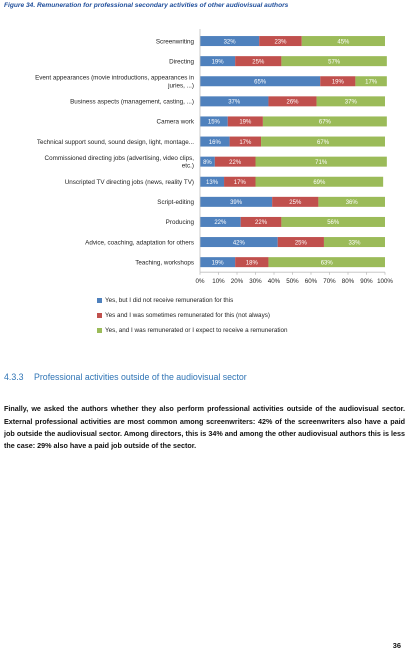  I want to click on category-label: Advice, coaching, adaptation for others, so click(139, 242).